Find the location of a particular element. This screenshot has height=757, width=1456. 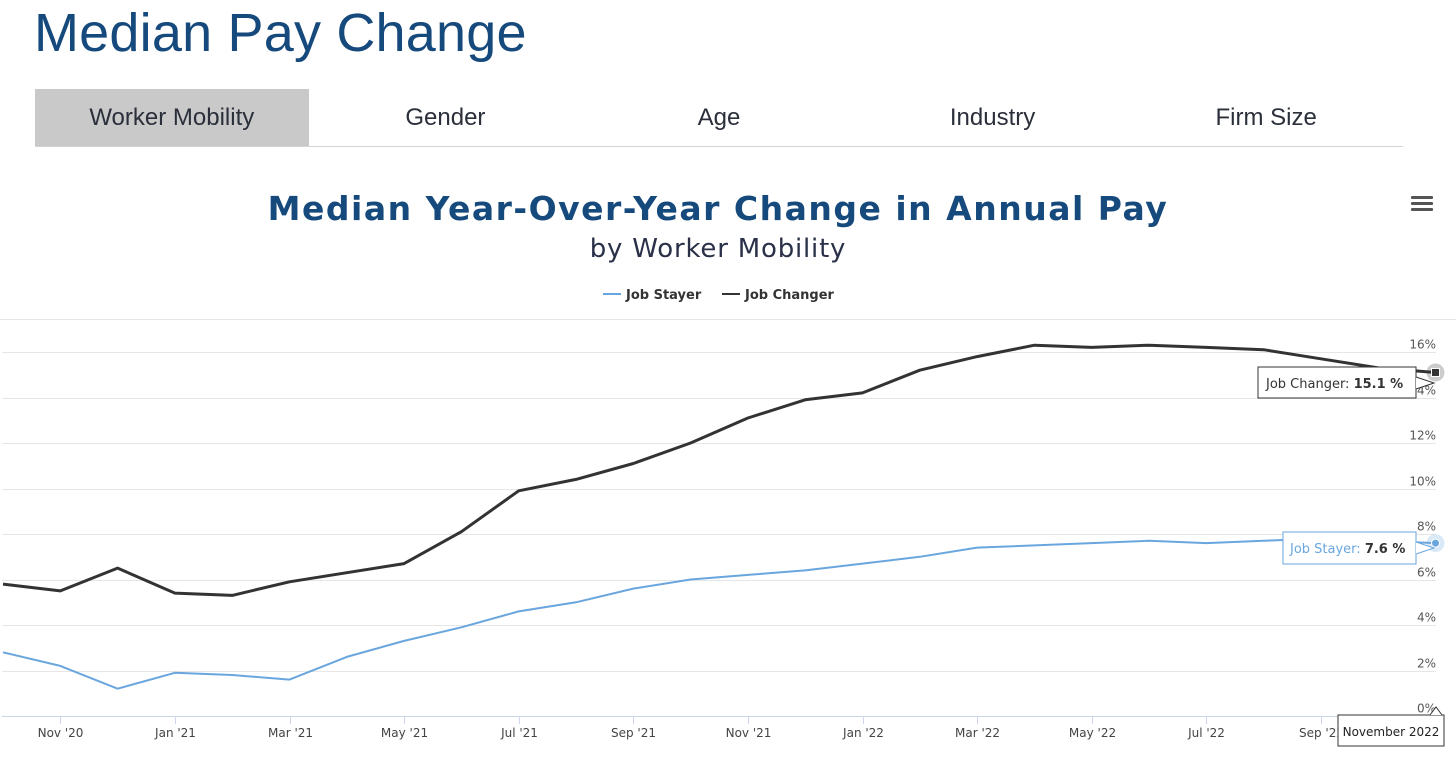

x-tick-label: Sep '22 is located at coordinates (1321, 733).